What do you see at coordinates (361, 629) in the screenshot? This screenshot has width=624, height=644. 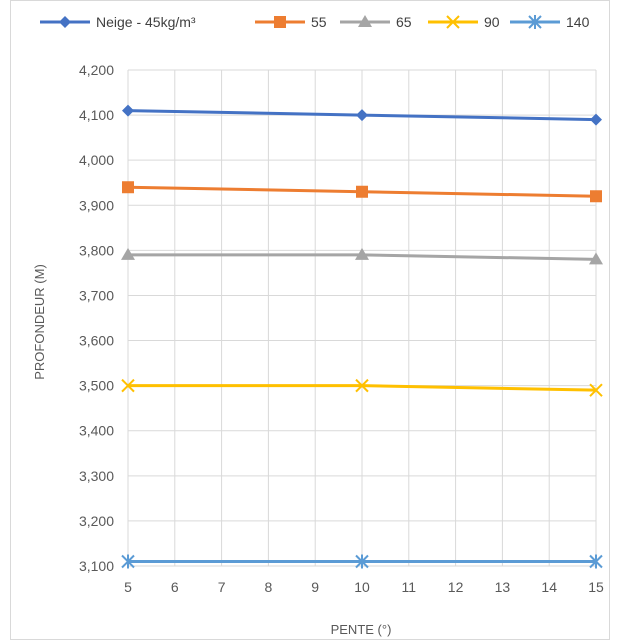 I see `x-axis-title: PENTE (°)` at bounding box center [361, 629].